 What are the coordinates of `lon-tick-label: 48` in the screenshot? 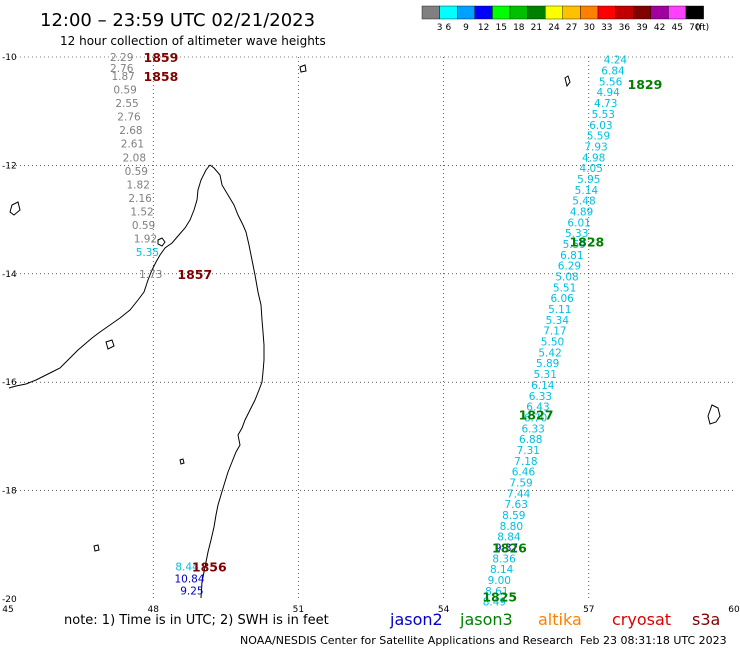 It's located at (153, 610).